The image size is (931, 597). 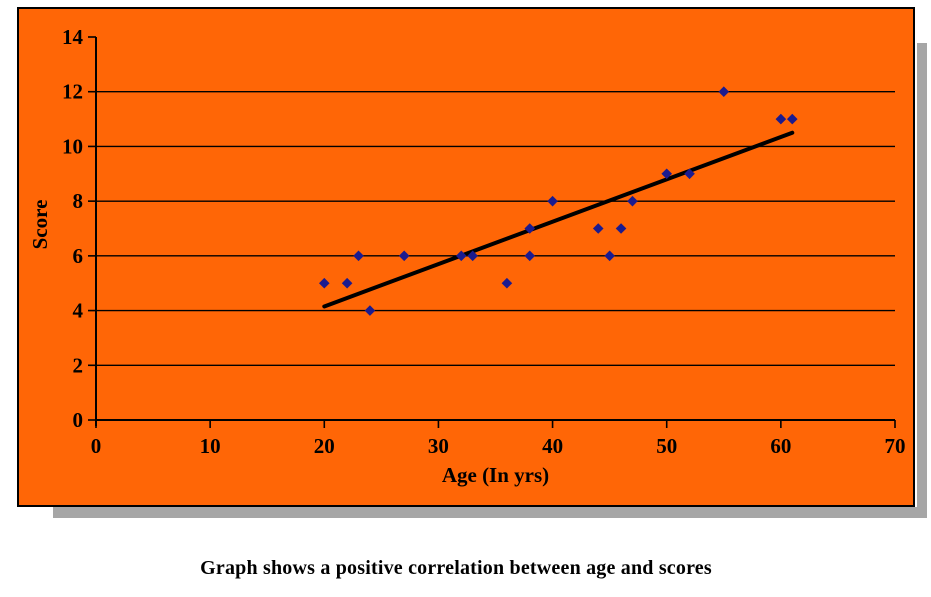 What do you see at coordinates (78, 365) in the screenshot?
I see `ytick-label: 2` at bounding box center [78, 365].